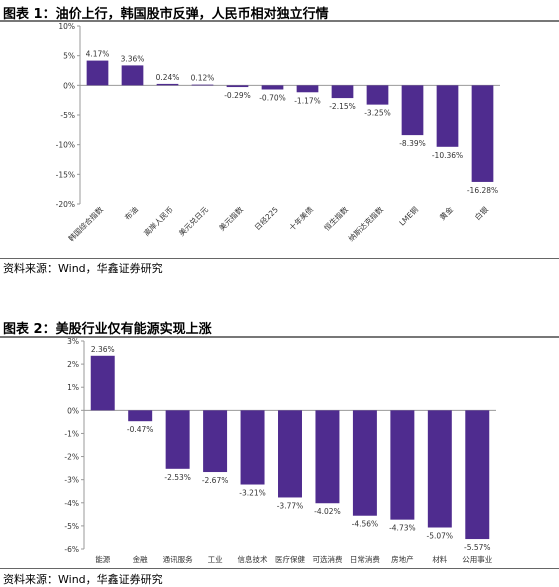 Image resolution: width=559 pixels, height=587 pixels. I want to click on chart1-data-label: -8.39%, so click(412, 143).